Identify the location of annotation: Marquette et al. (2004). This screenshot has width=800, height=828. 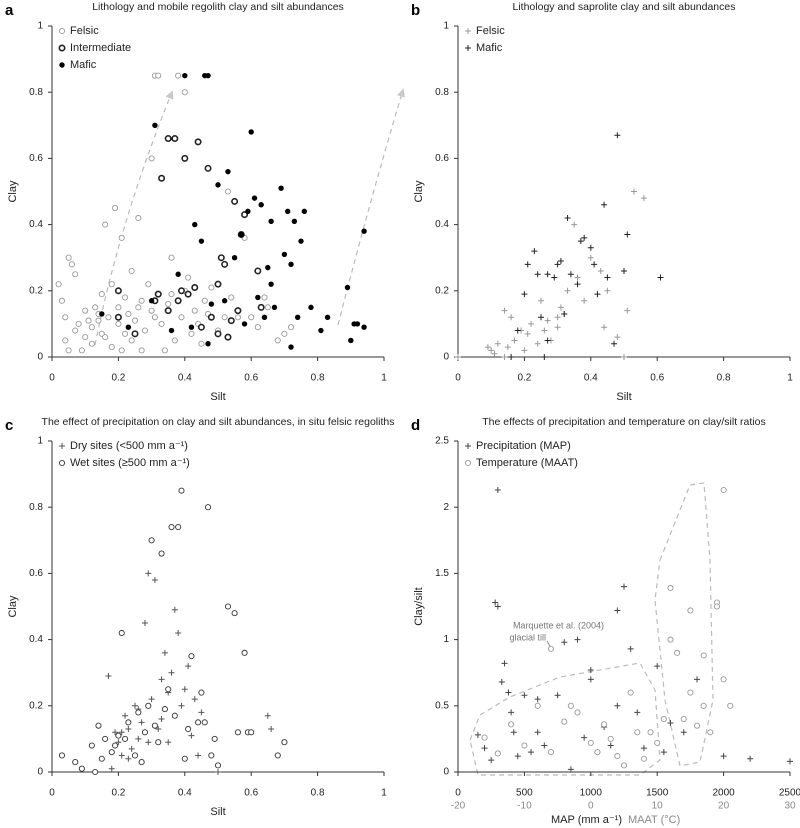
(558, 625).